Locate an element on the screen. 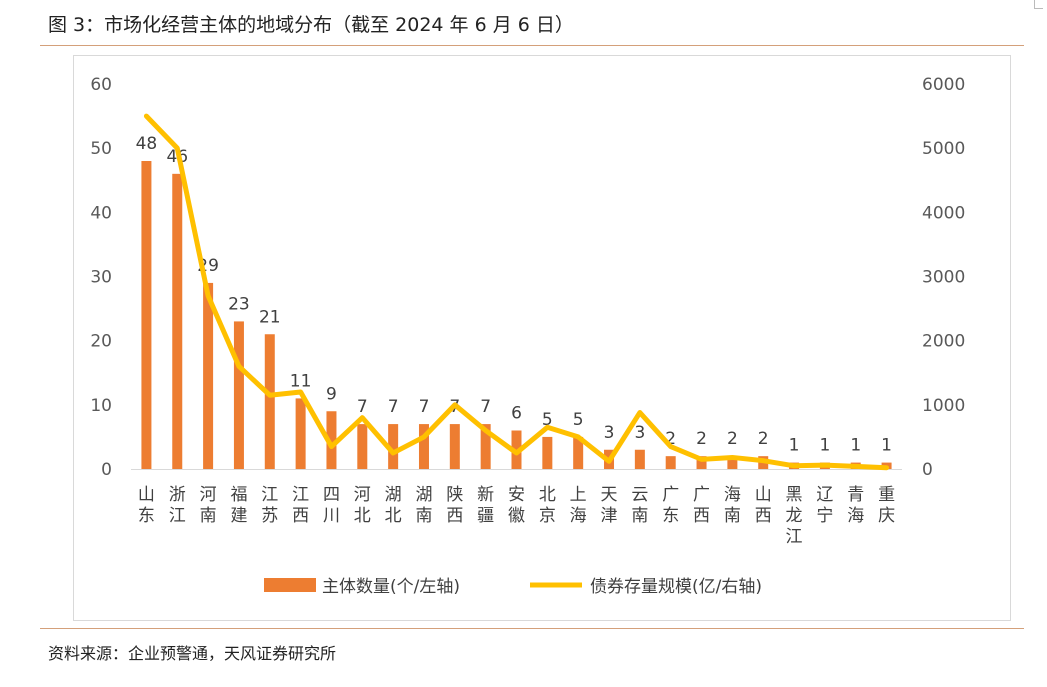  title-divider is located at coordinates (532, 45).